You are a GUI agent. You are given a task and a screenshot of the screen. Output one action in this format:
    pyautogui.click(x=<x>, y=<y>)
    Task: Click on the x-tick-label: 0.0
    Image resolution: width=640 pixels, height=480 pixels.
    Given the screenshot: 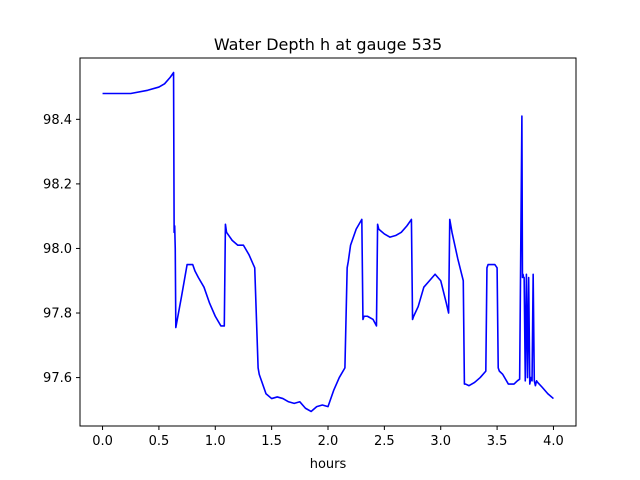 What is the action you would take?
    pyautogui.click(x=102, y=441)
    